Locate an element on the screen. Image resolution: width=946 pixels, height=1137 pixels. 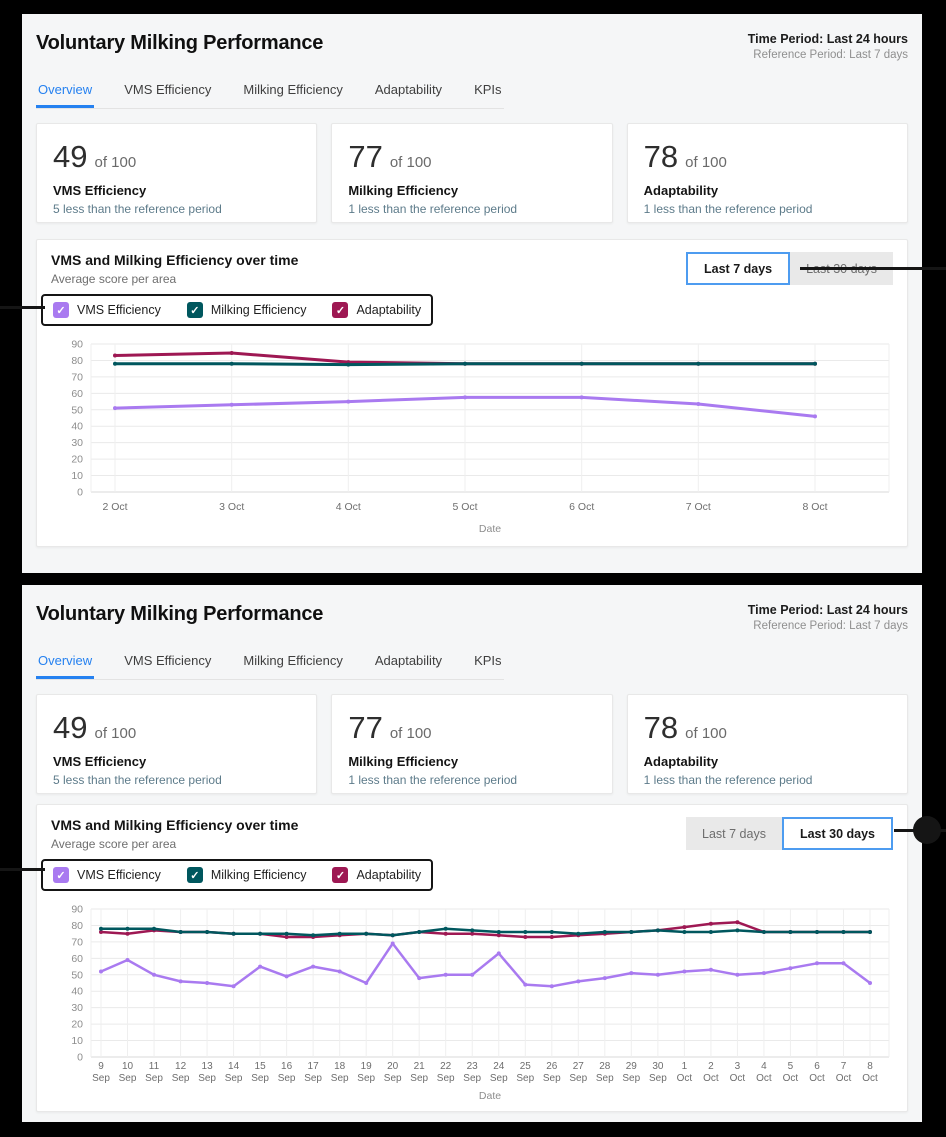
metric-name: Adaptability is located at coordinates (681, 190).